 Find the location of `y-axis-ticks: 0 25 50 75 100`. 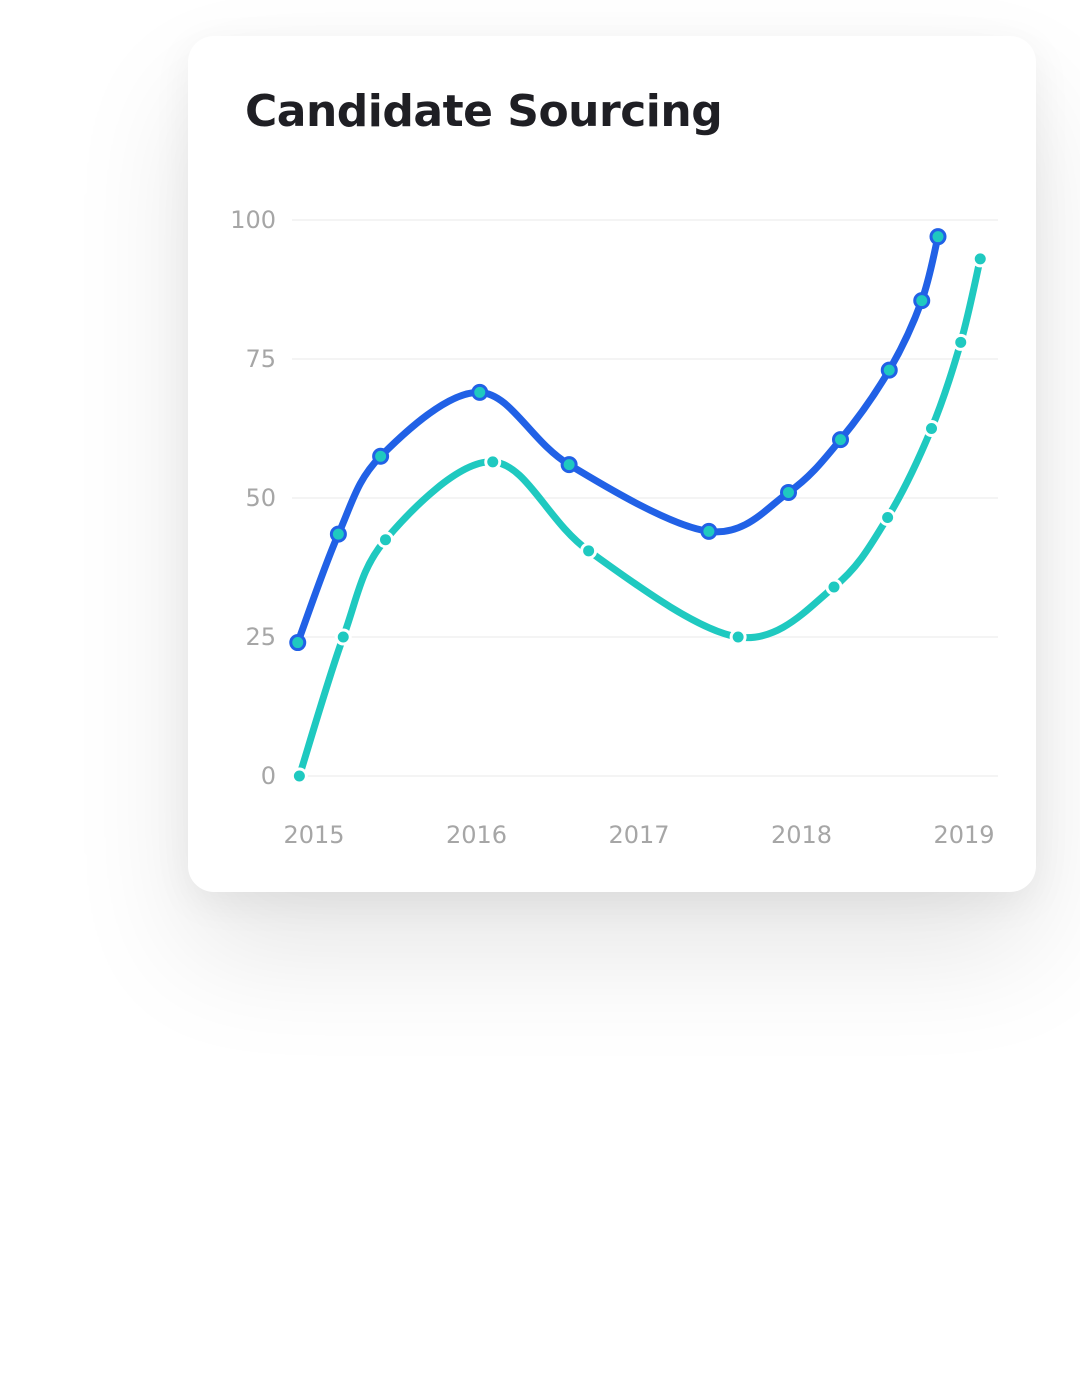

y-axis-ticks: 0 25 50 75 100 is located at coordinates (253, 498).